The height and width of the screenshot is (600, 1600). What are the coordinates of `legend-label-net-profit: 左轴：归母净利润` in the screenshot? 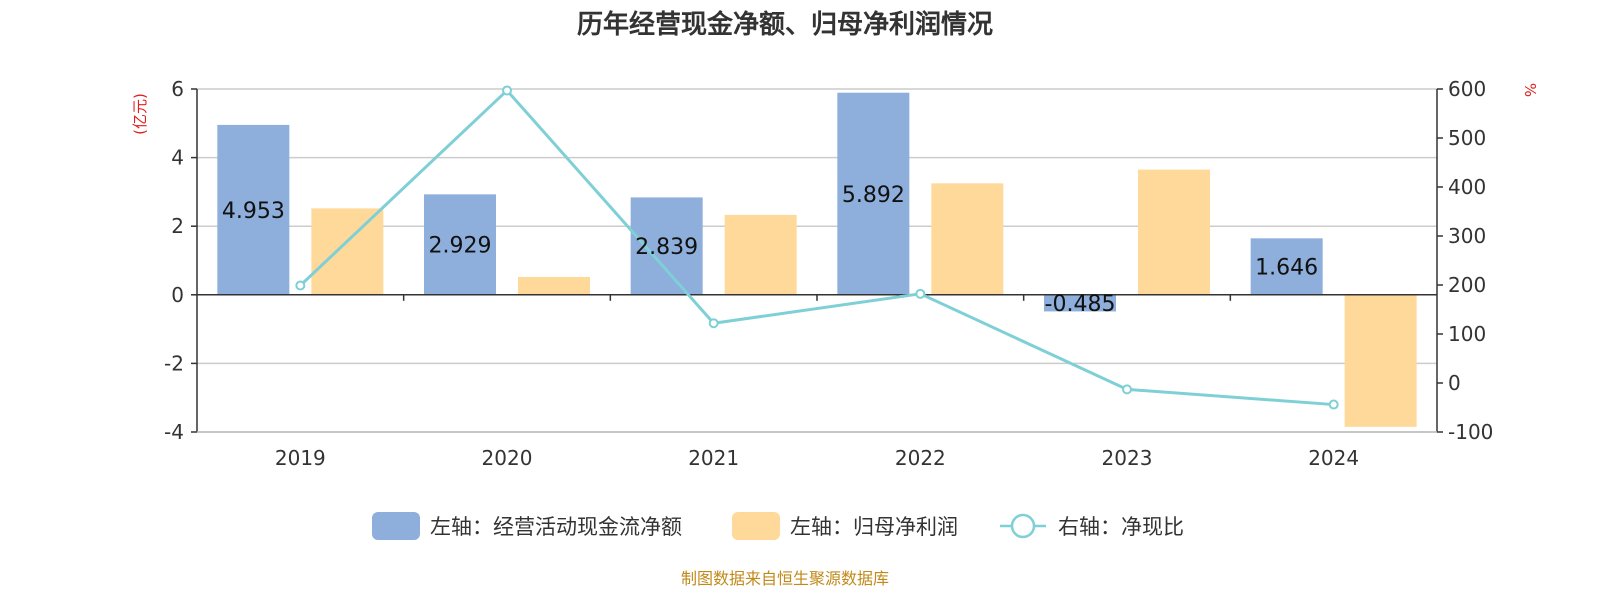 It's located at (874, 527).